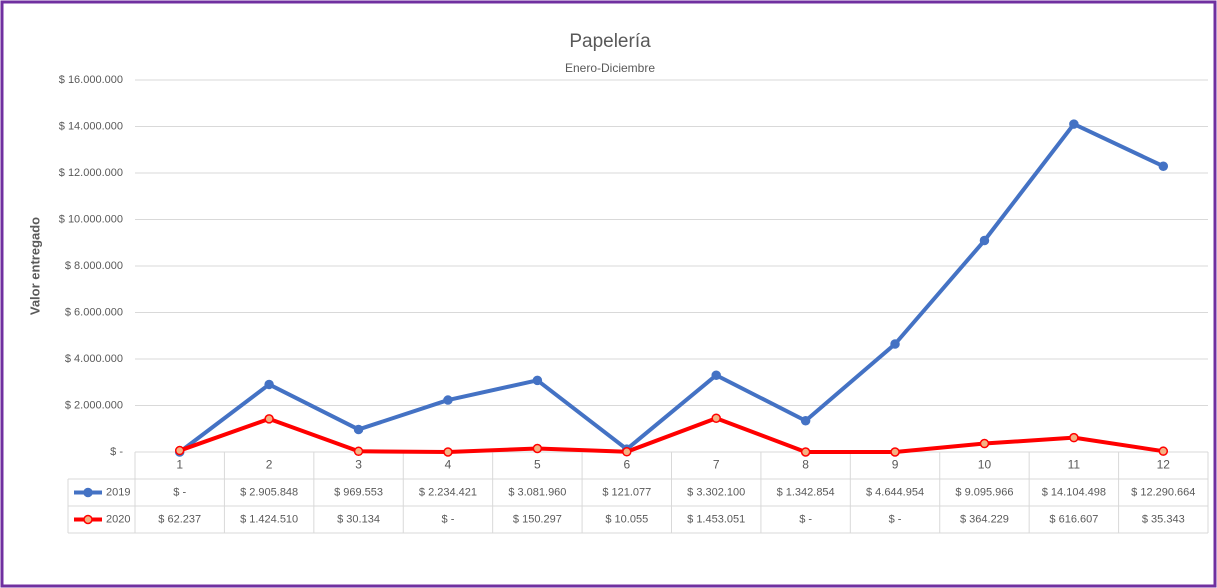  I want to click on y-tick-label: $ 12.000.000, so click(91, 173).